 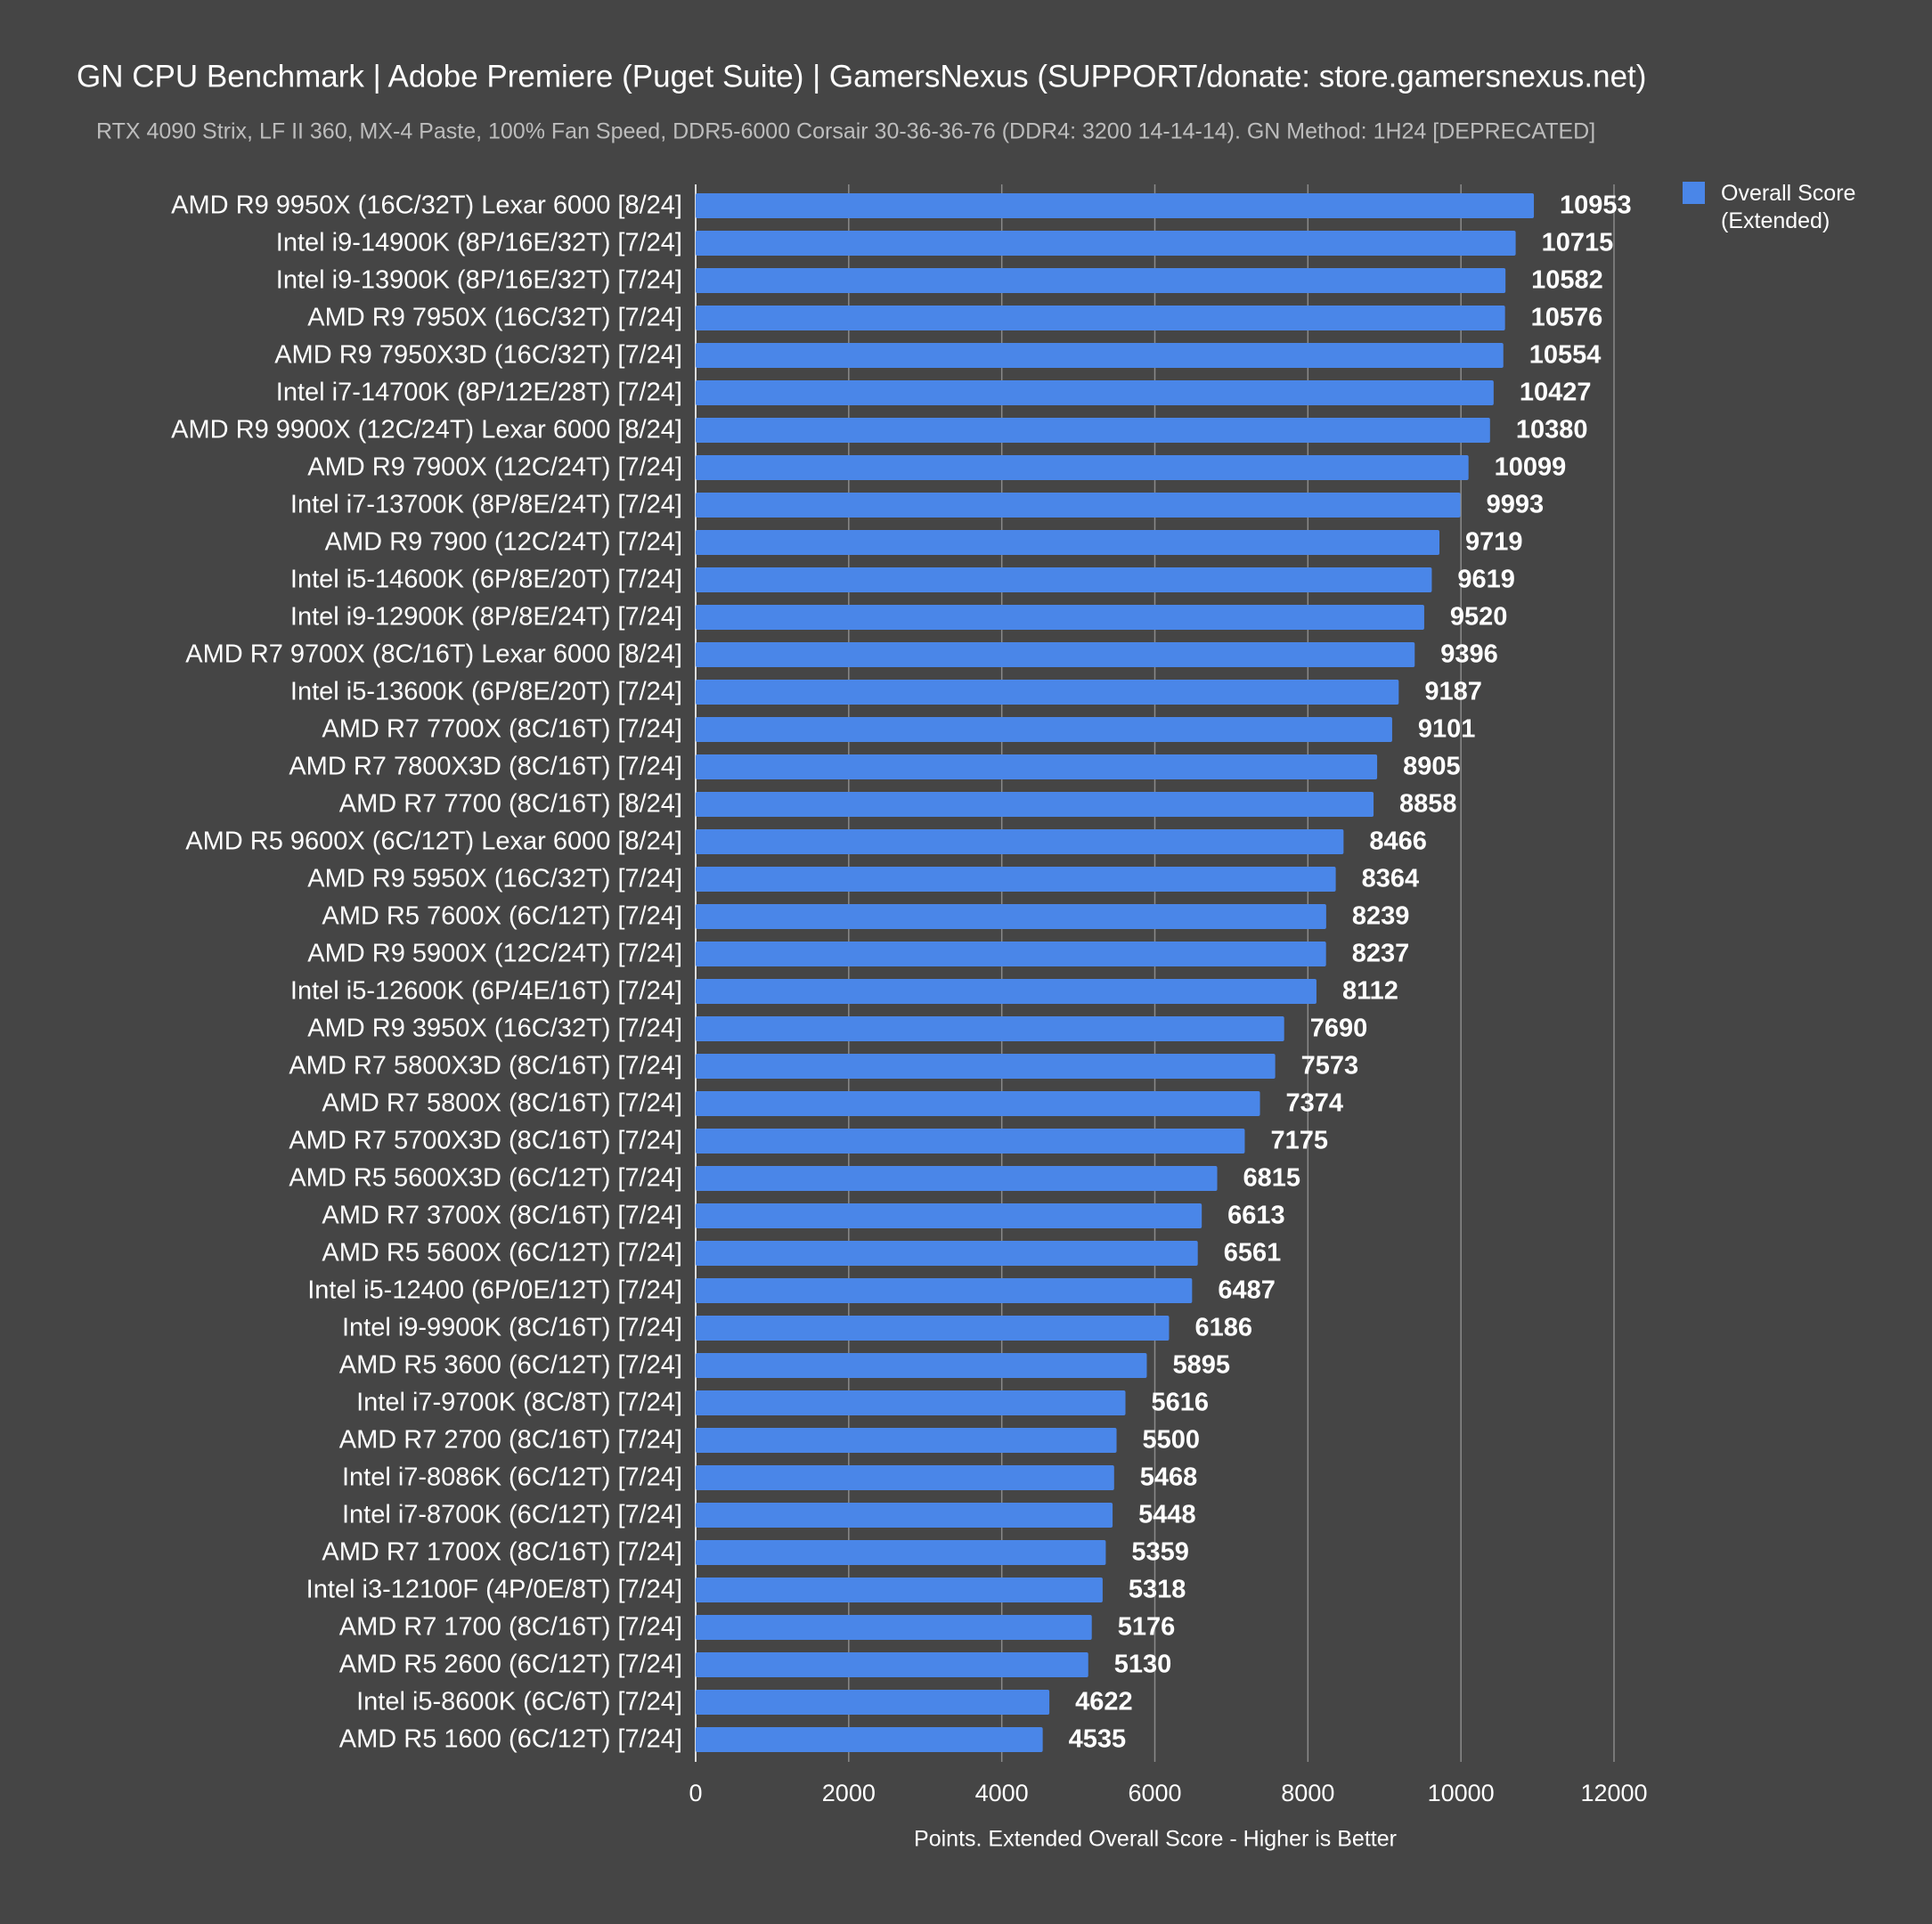 What do you see at coordinates (1381, 916) in the screenshot?
I see `value-label: 8239` at bounding box center [1381, 916].